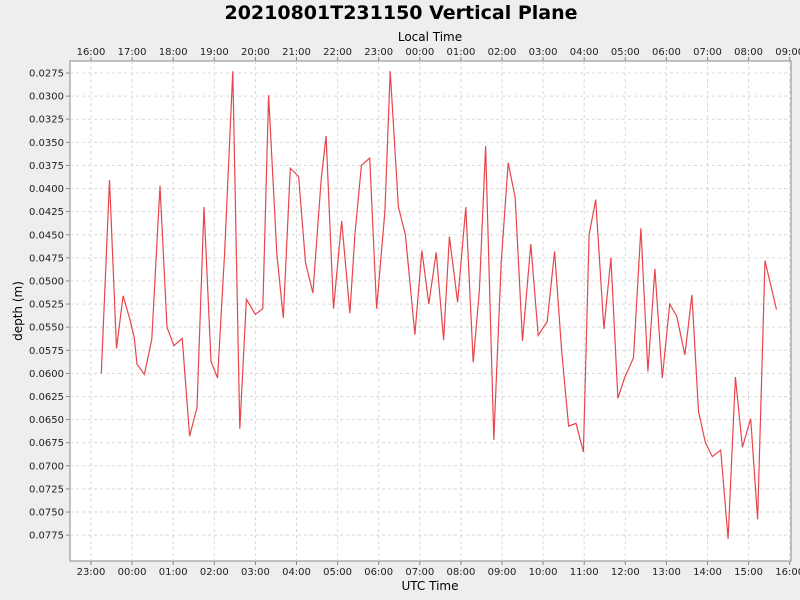 This screenshot has width=800, height=600. What do you see at coordinates (46, 536) in the screenshot?
I see `y-tick-label: 0.0775` at bounding box center [46, 536].